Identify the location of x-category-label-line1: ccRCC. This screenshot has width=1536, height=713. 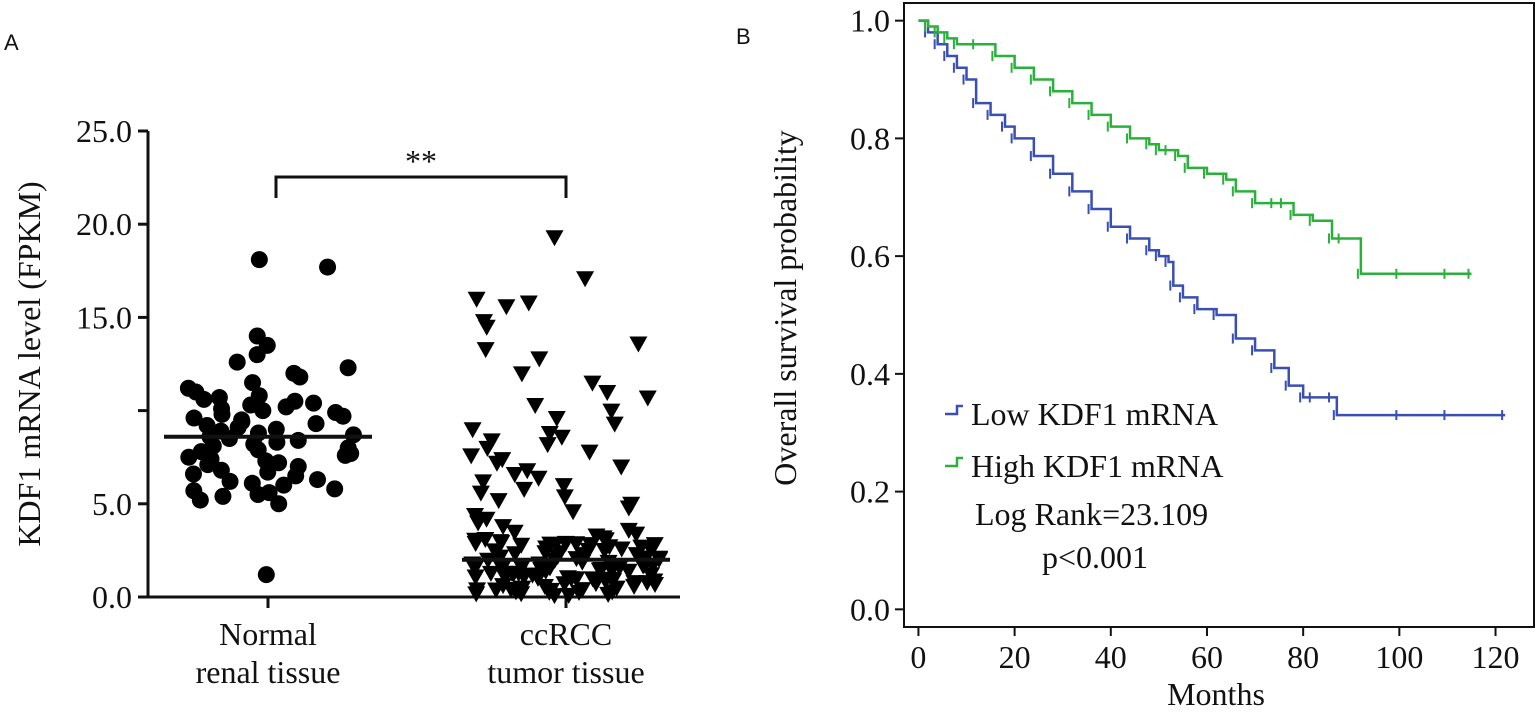
(566, 634).